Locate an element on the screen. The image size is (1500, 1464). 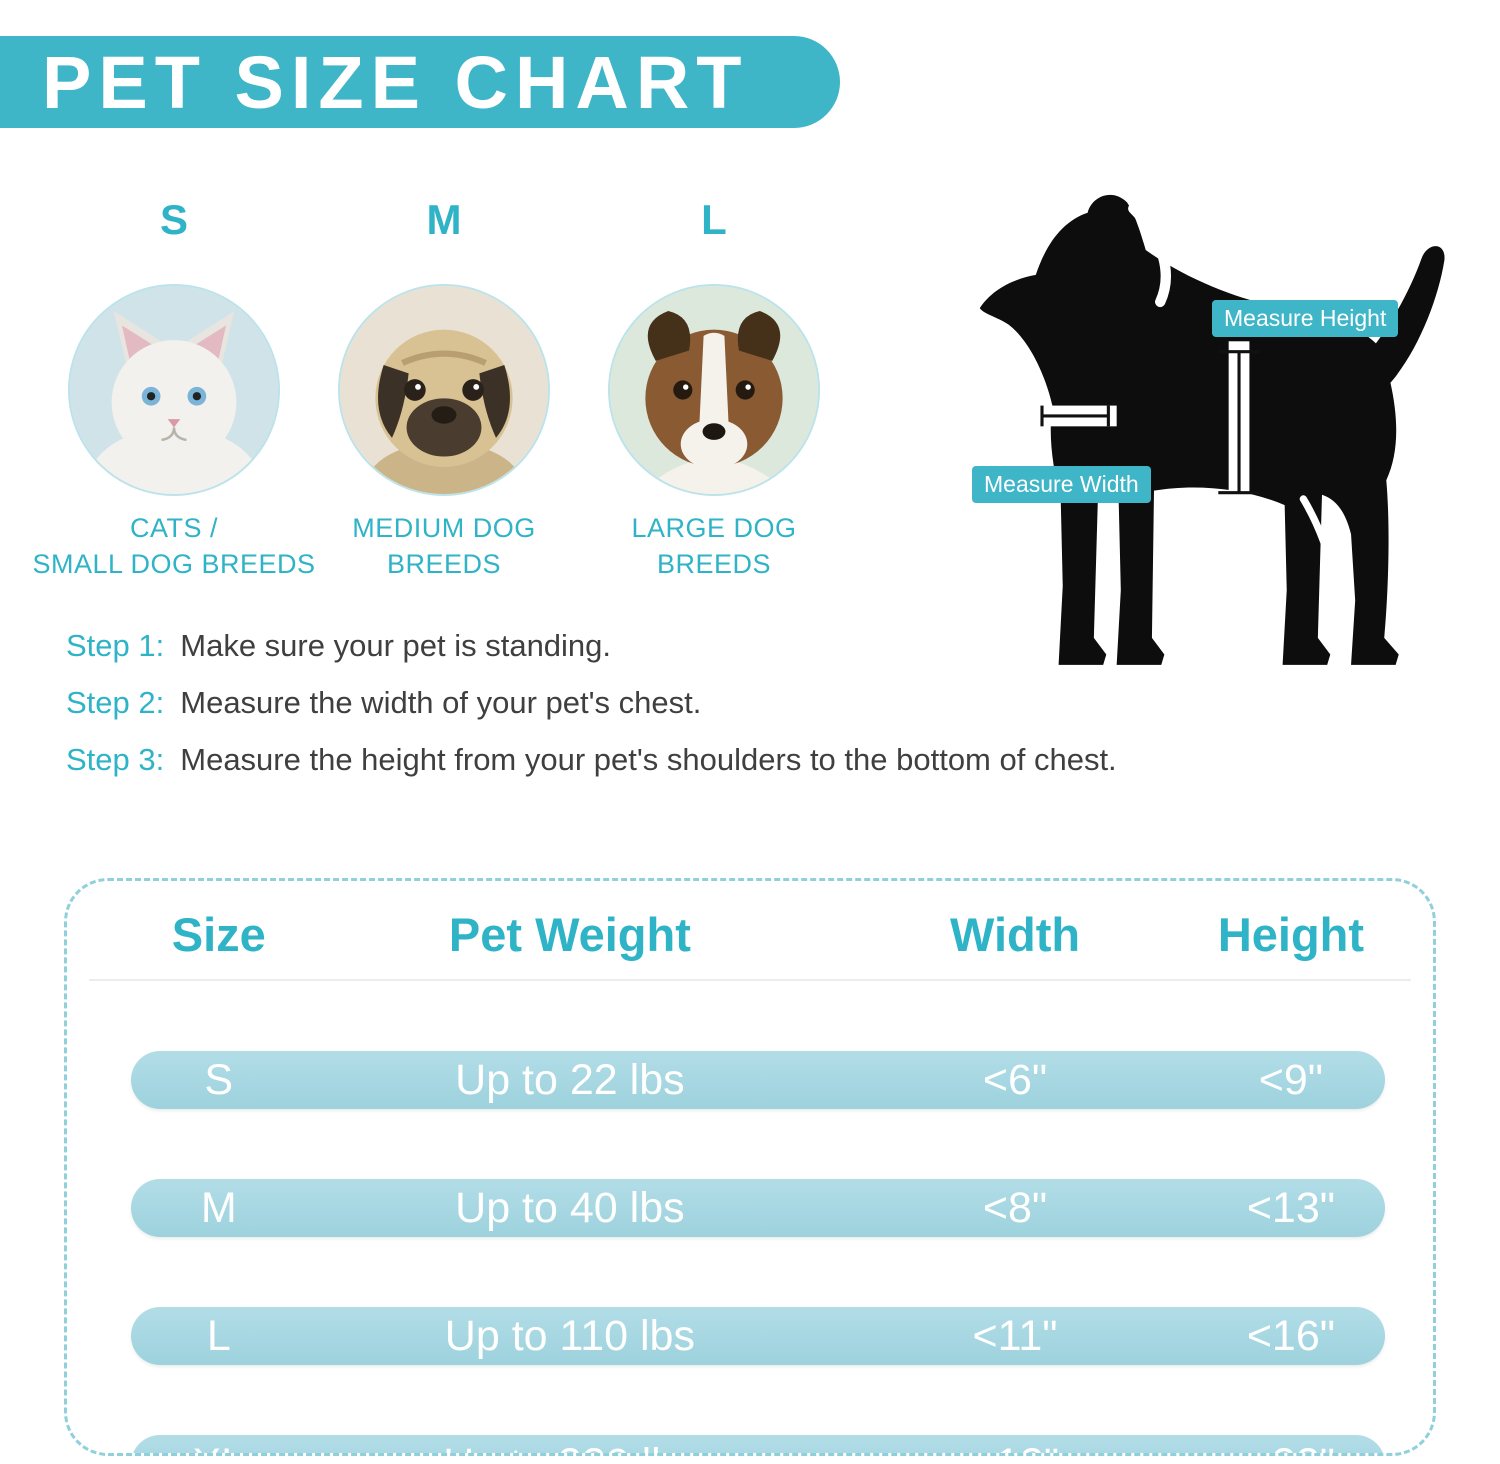
pet-categories: S CATS / is located at coordinates (438, 389).